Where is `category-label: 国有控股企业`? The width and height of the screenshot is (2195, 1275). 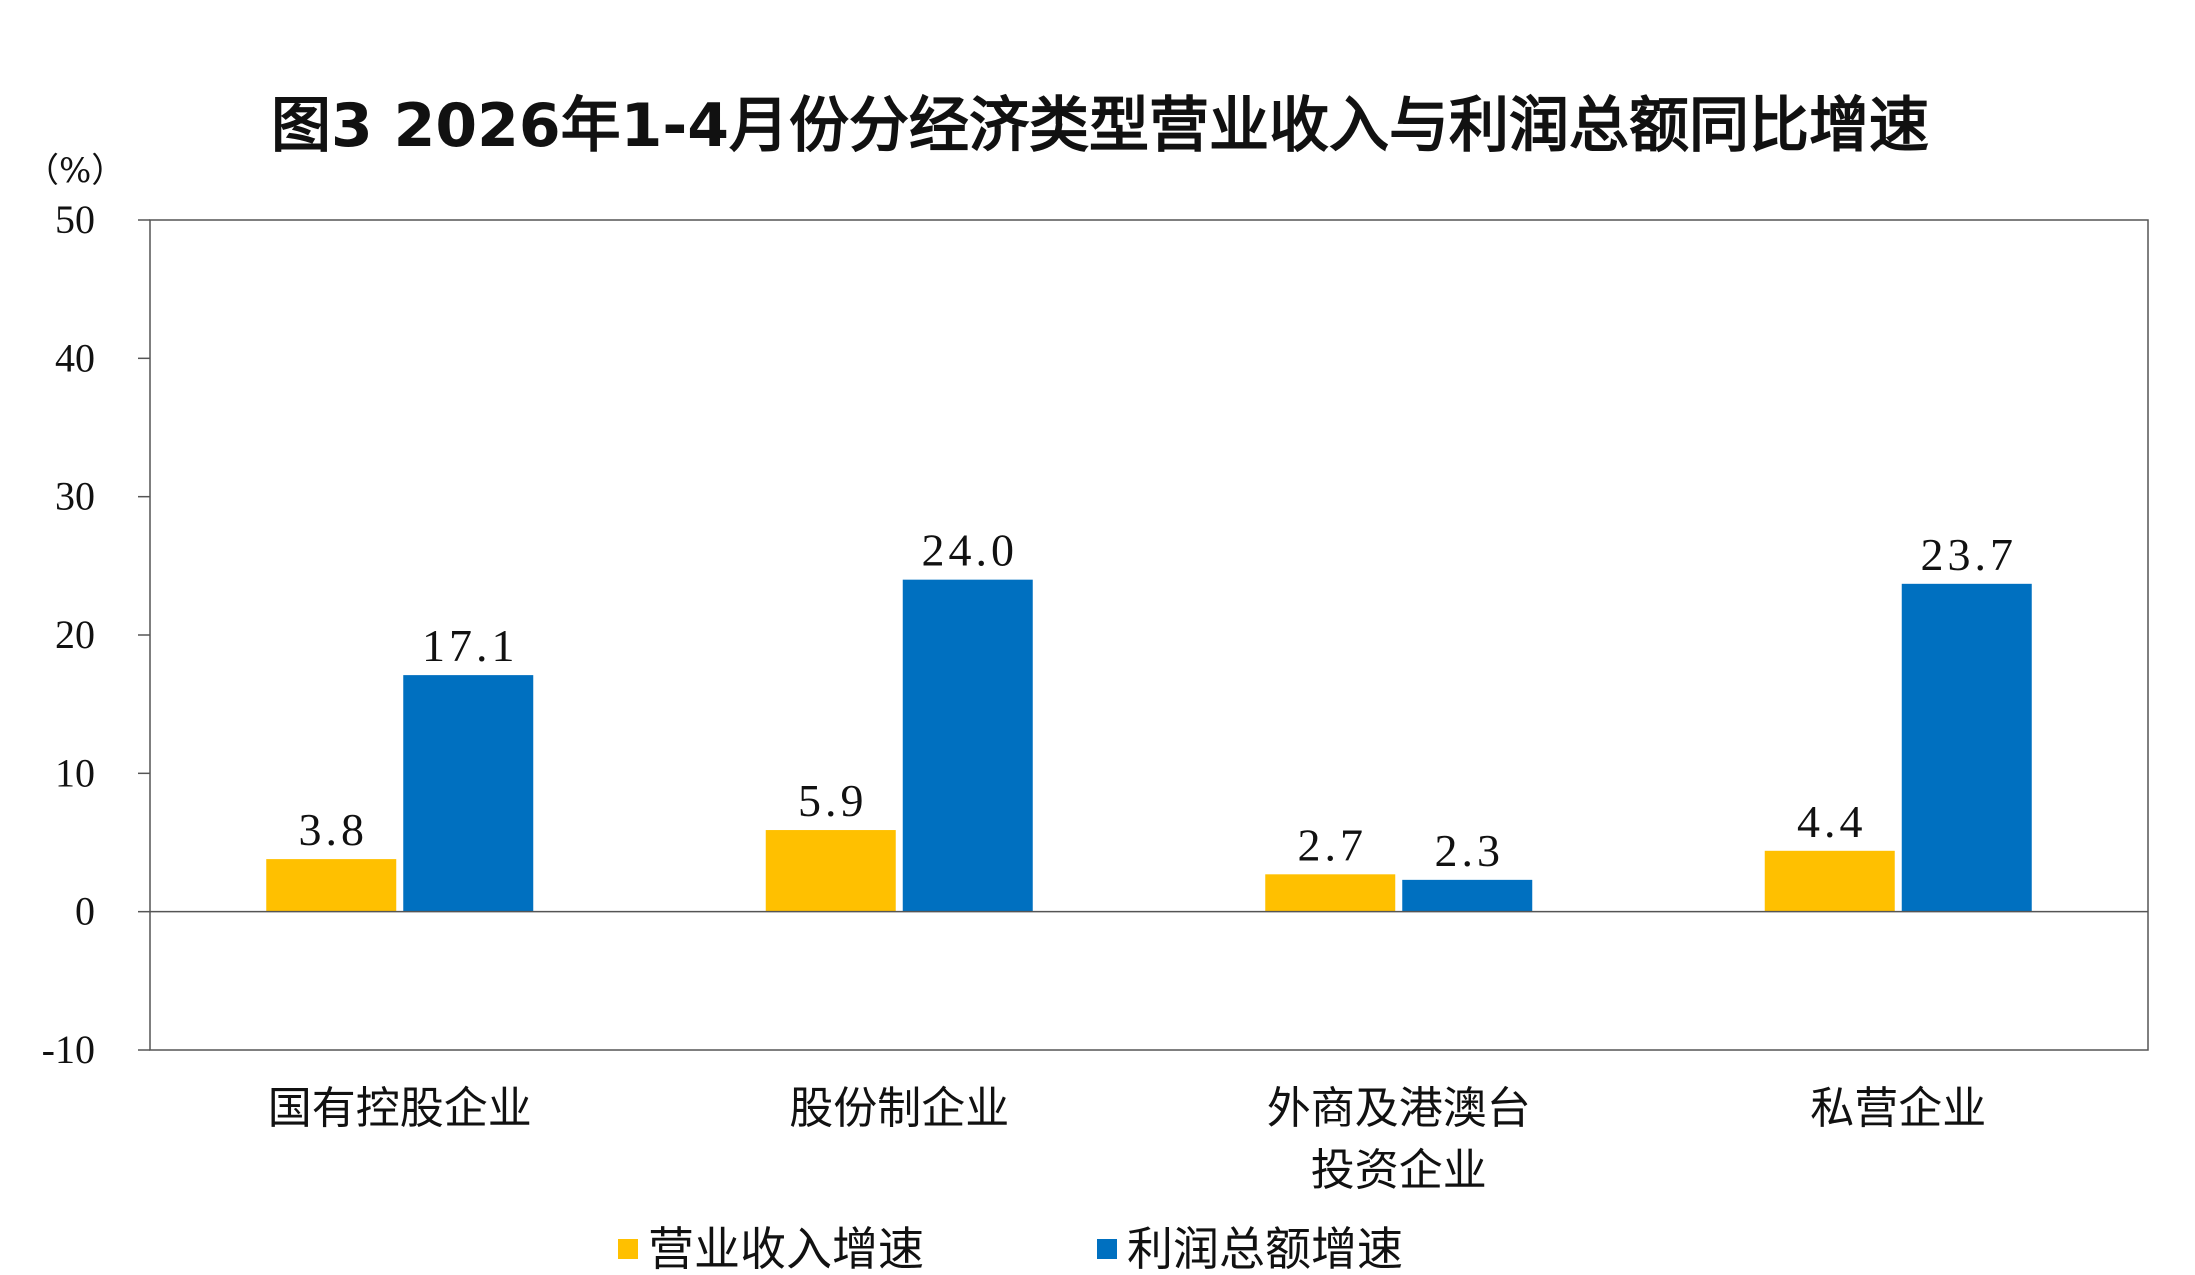
category-label: 国有控股企业 is located at coordinates (400, 1108).